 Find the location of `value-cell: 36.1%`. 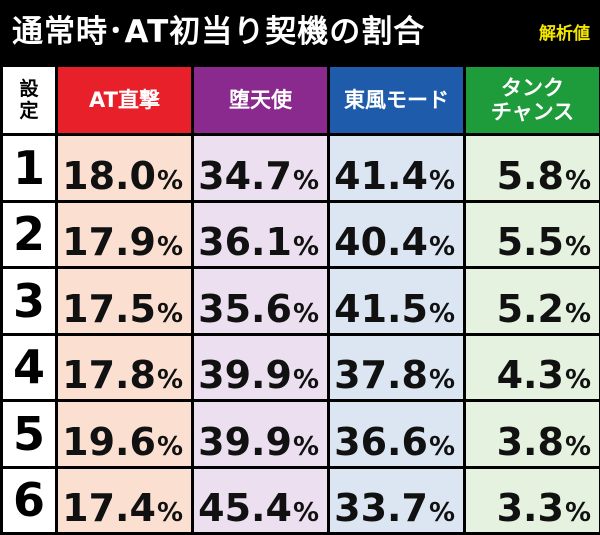

value-cell: 36.1% is located at coordinates (260, 234).